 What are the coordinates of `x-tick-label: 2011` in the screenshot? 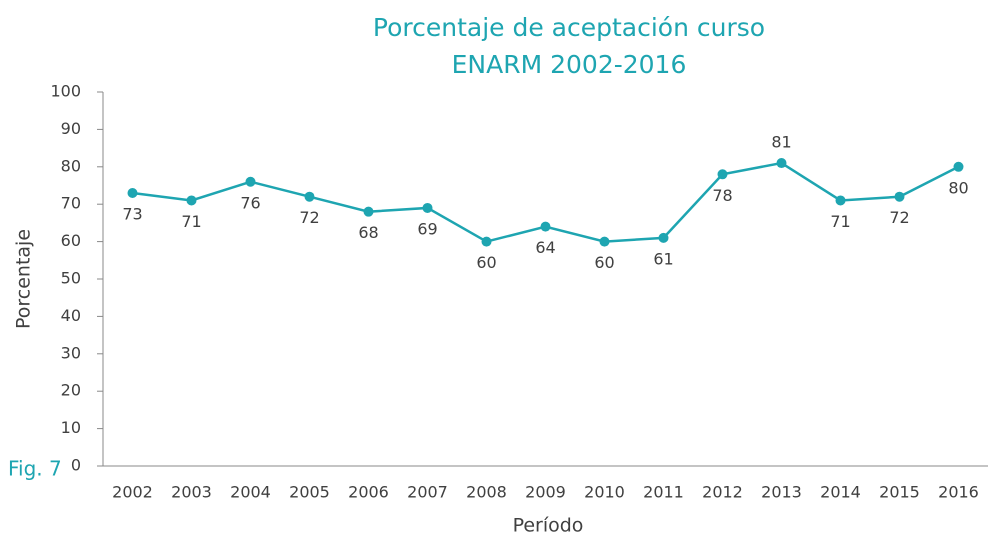 It's located at (663, 492).